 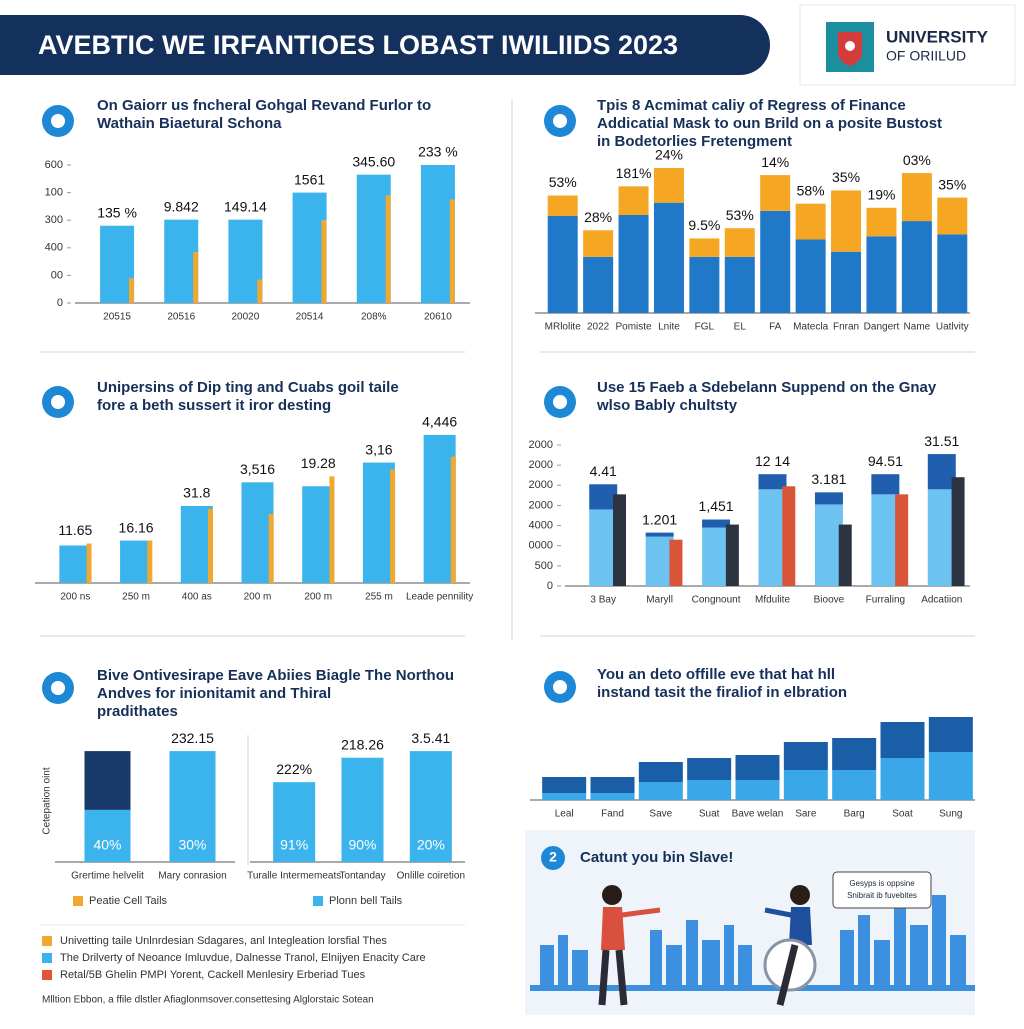 I want to click on bar-annotation: 31.8, so click(x=196, y=493).